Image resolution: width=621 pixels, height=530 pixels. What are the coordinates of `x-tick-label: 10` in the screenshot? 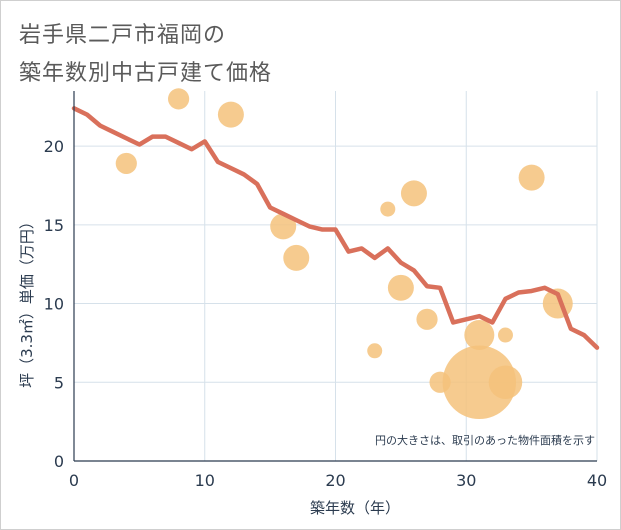 It's located at (205, 480).